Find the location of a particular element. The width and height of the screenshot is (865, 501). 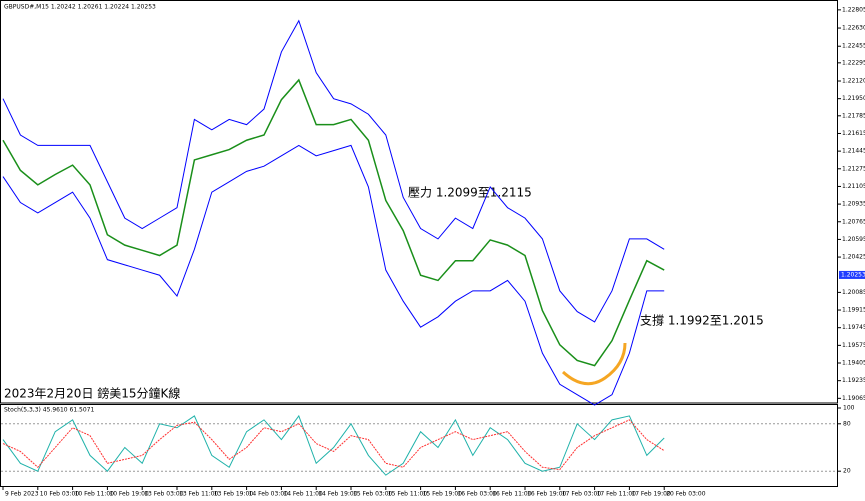

y-tick-label: 1.20765 is located at coordinates (853, 221).